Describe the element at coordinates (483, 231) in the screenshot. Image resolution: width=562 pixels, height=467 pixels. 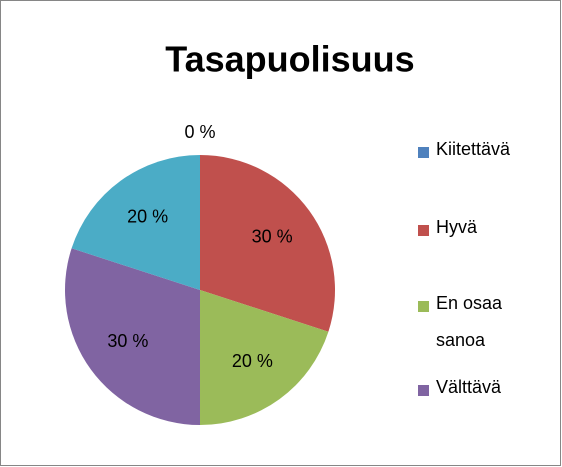
I see `legend-item: Hyvä` at that location.